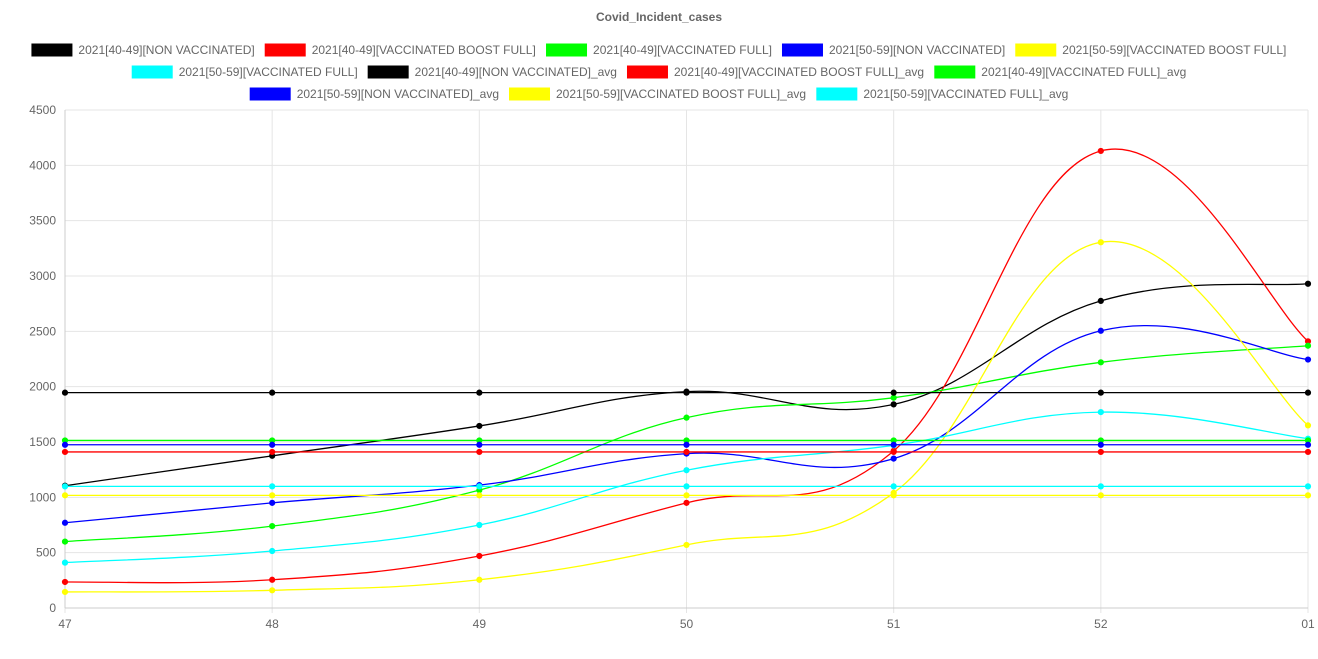  I want to click on legend-item: 2021[50-59][VACCINATED BOOST FULL], so click(1150, 50).